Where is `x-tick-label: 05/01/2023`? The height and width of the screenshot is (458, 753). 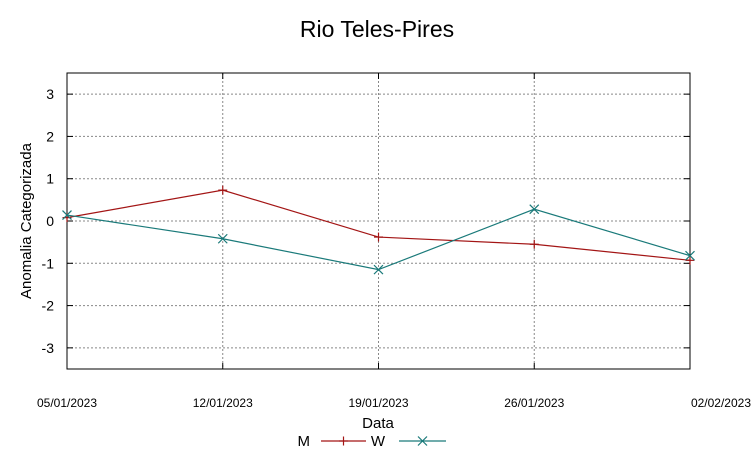
x-tick-label: 05/01/2023 is located at coordinates (67, 403).